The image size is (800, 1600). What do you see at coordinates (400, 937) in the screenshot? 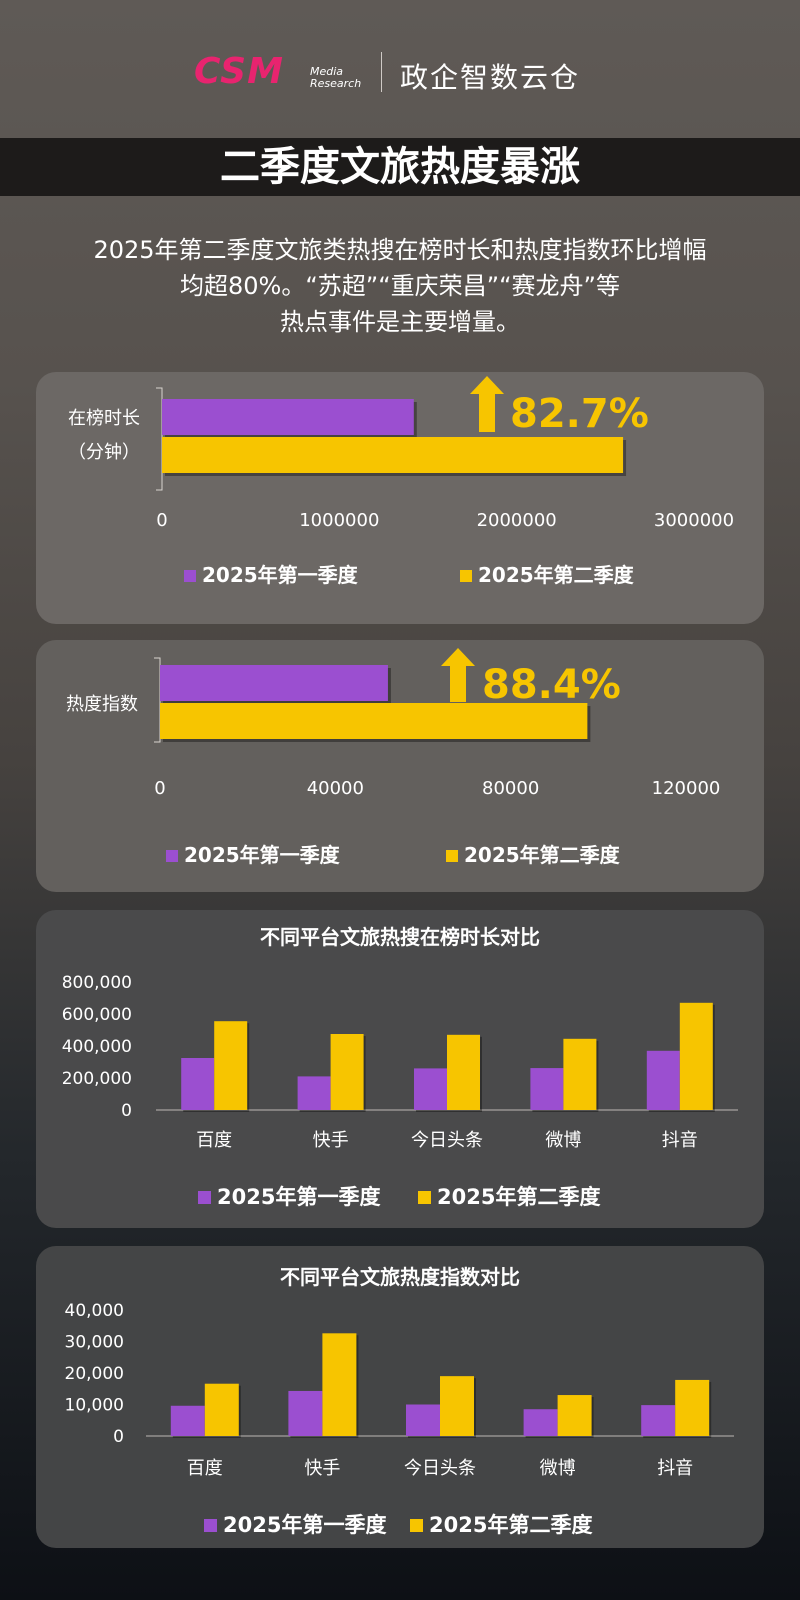
I see `chart-title: 不同平台文旅热搜在榜时长对比` at bounding box center [400, 937].